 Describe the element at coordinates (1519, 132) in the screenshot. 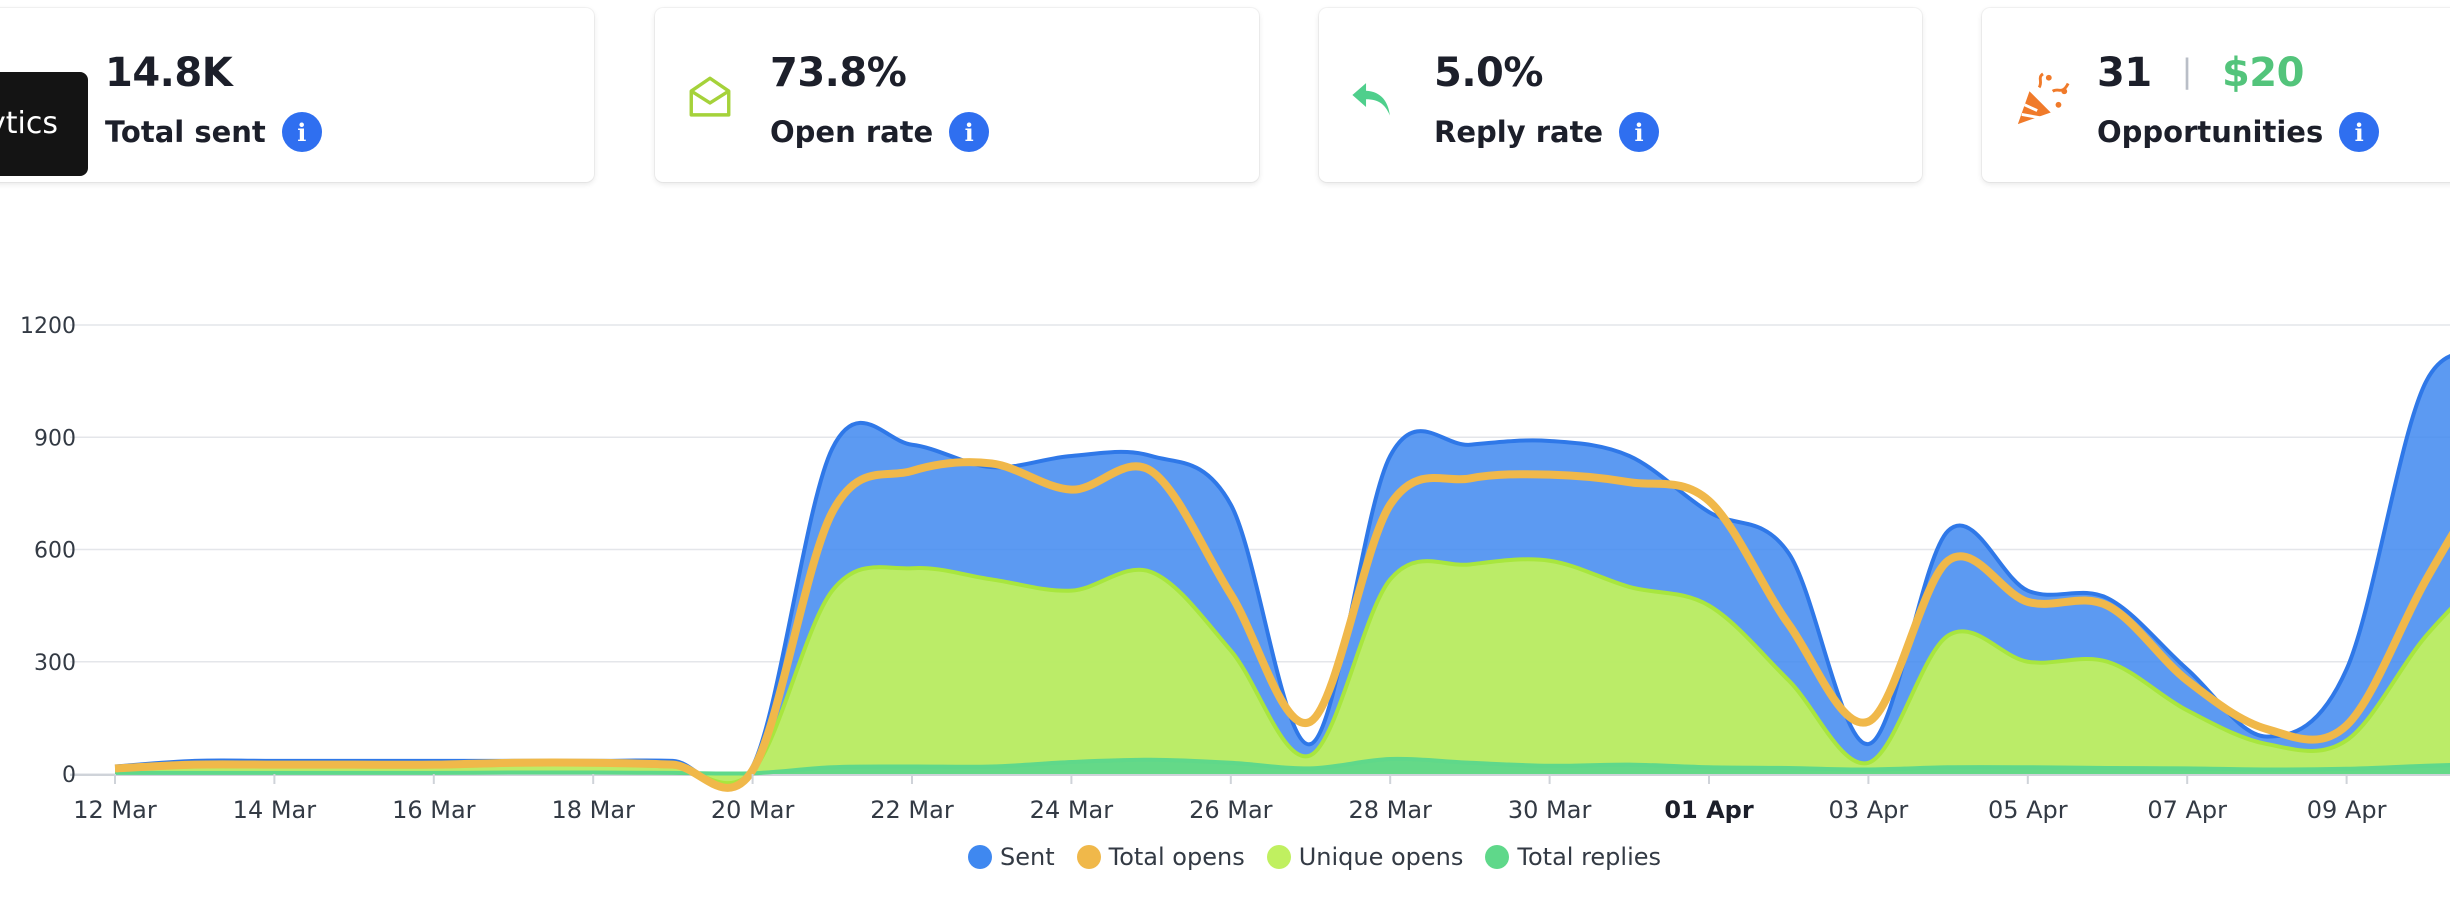

I see `reply-rate-label: Reply rate` at that location.